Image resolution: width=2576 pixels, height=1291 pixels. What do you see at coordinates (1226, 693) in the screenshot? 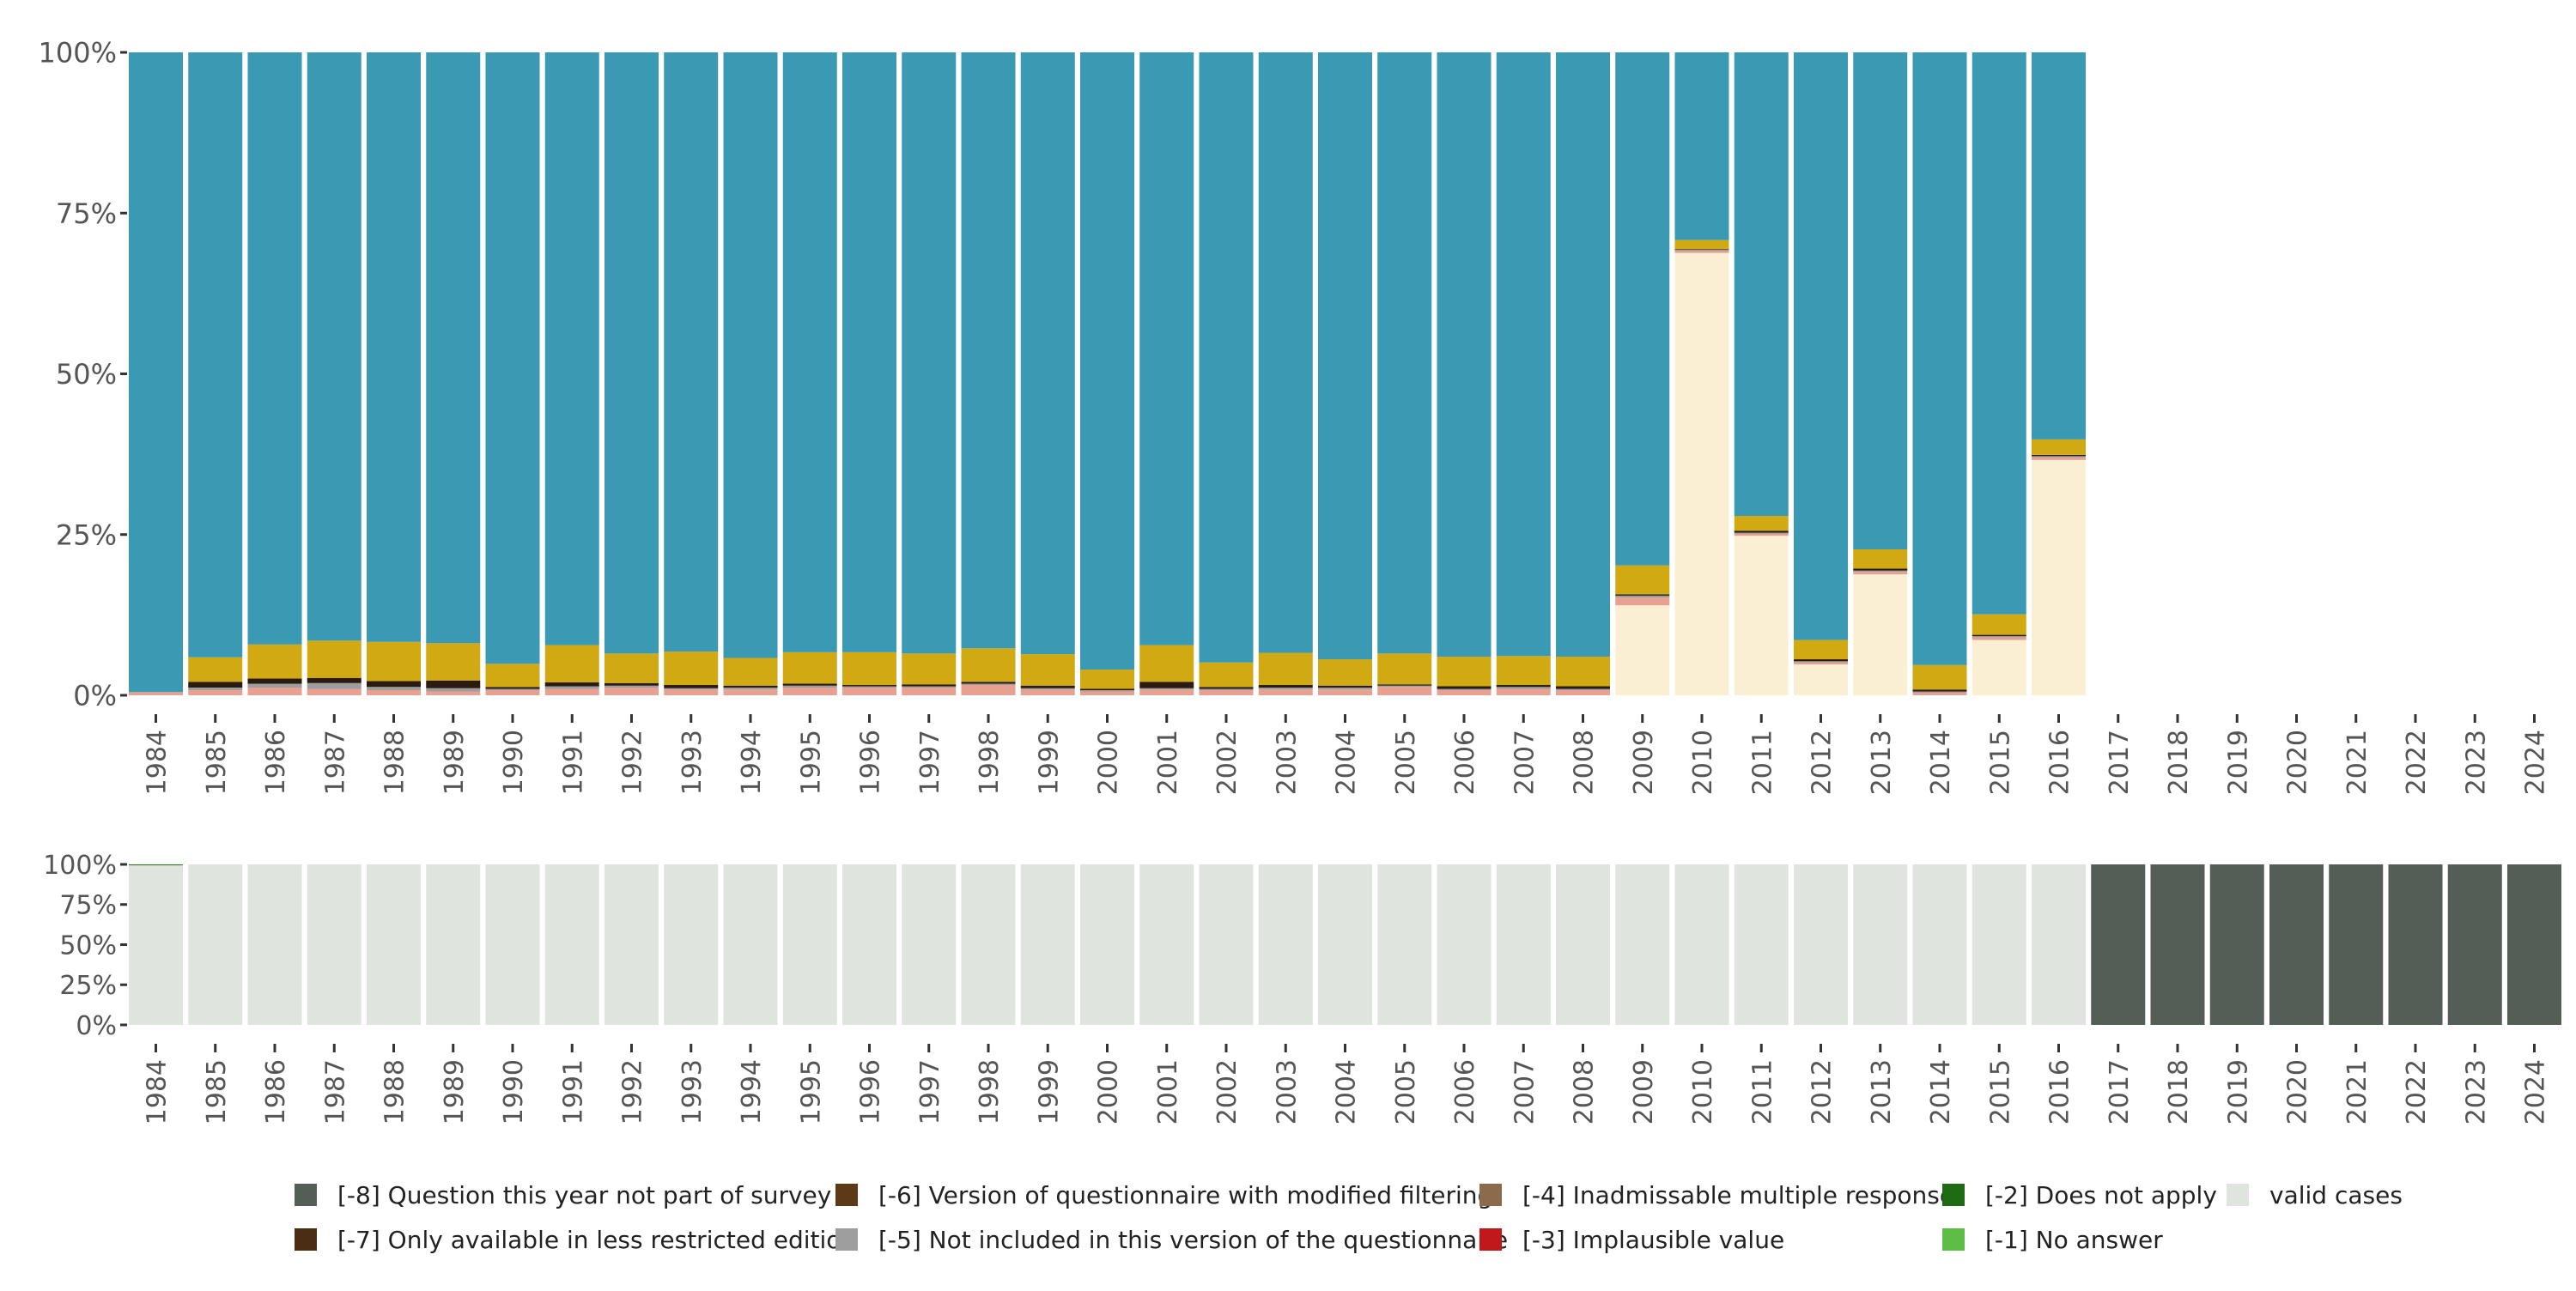
I see `bar-segment-pink-2002` at bounding box center [1226, 693].